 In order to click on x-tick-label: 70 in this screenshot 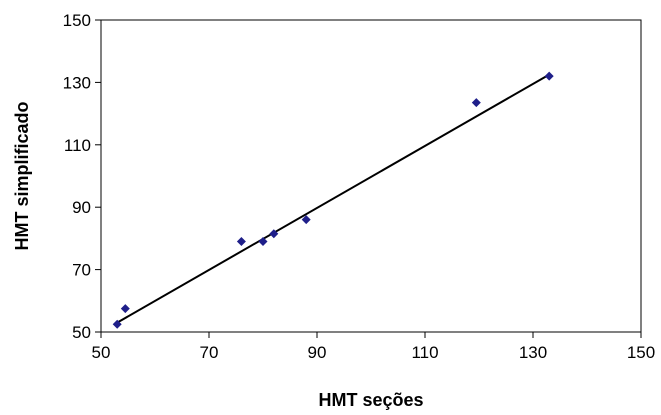, I will do `click(209, 352)`.